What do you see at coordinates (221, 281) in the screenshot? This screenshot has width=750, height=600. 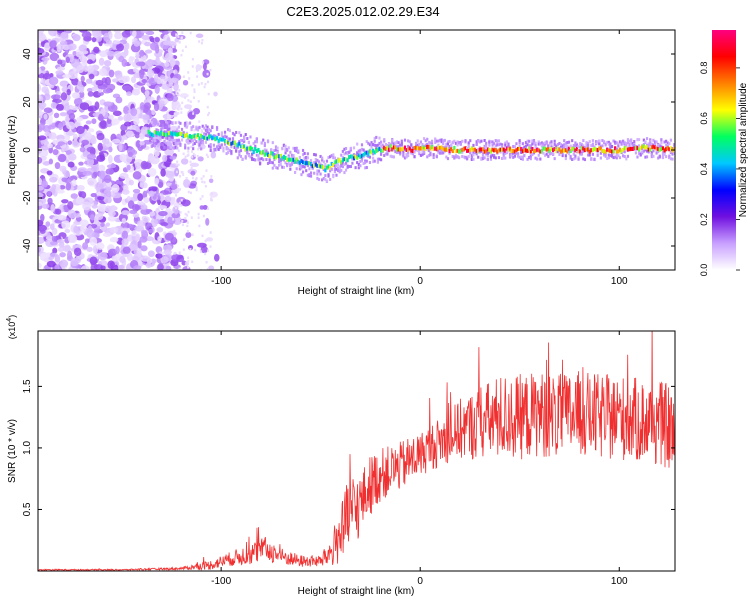 I see `spectrogram-x-tick-label: -100` at bounding box center [221, 281].